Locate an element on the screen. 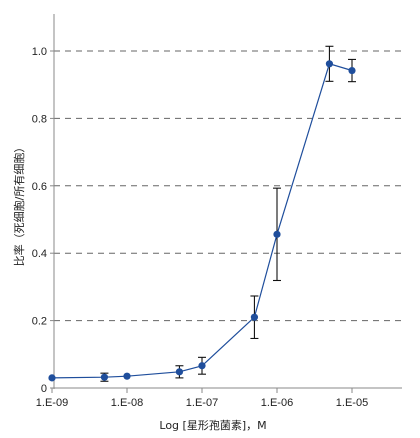  y-tick-label: 0 is located at coordinates (44, 389).